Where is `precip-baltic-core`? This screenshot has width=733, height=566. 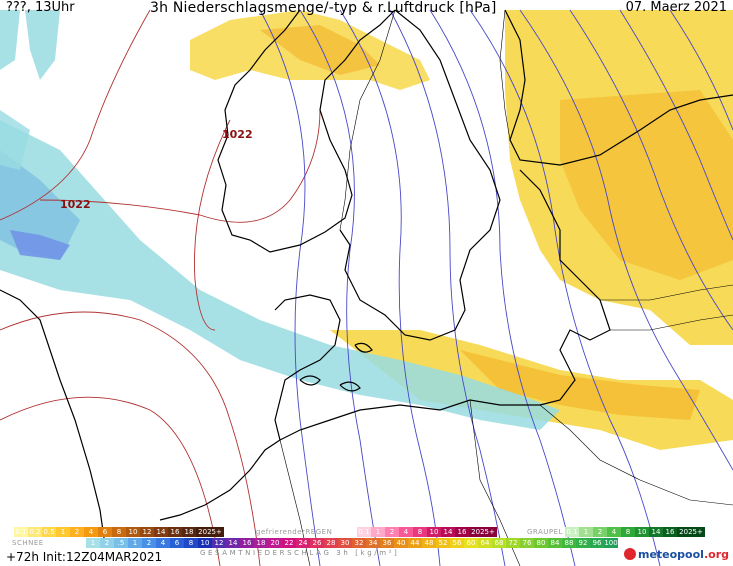 precip-baltic-core is located at coordinates (580, 385).